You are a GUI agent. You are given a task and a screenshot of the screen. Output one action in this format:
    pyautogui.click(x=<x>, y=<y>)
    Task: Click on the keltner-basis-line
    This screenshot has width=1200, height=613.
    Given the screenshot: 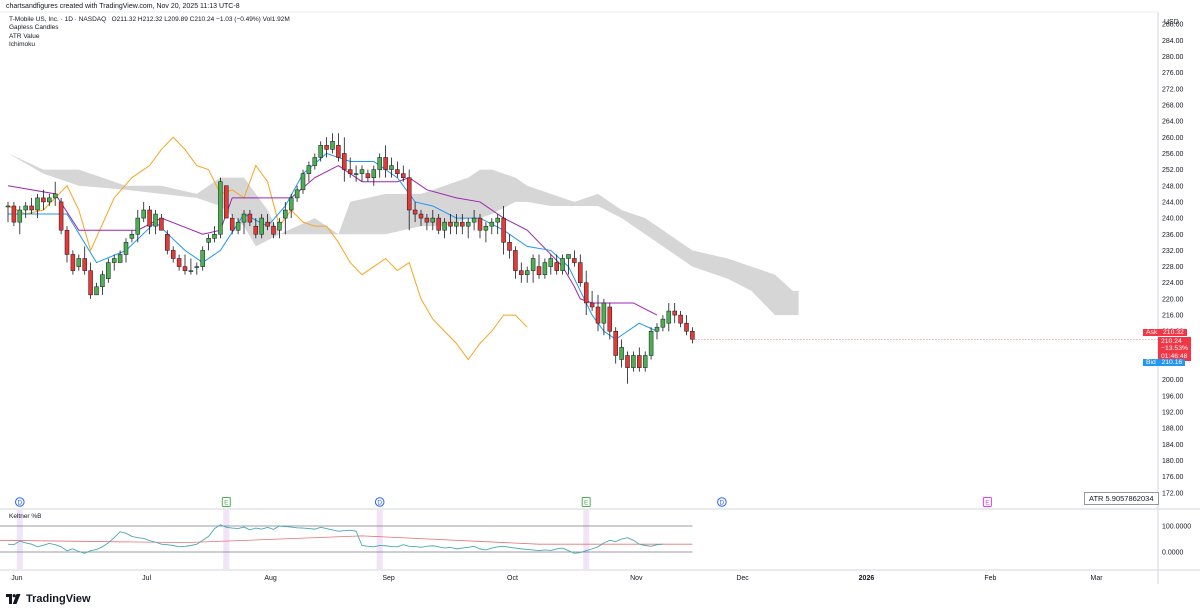 What is the action you would take?
    pyautogui.click(x=346, y=540)
    